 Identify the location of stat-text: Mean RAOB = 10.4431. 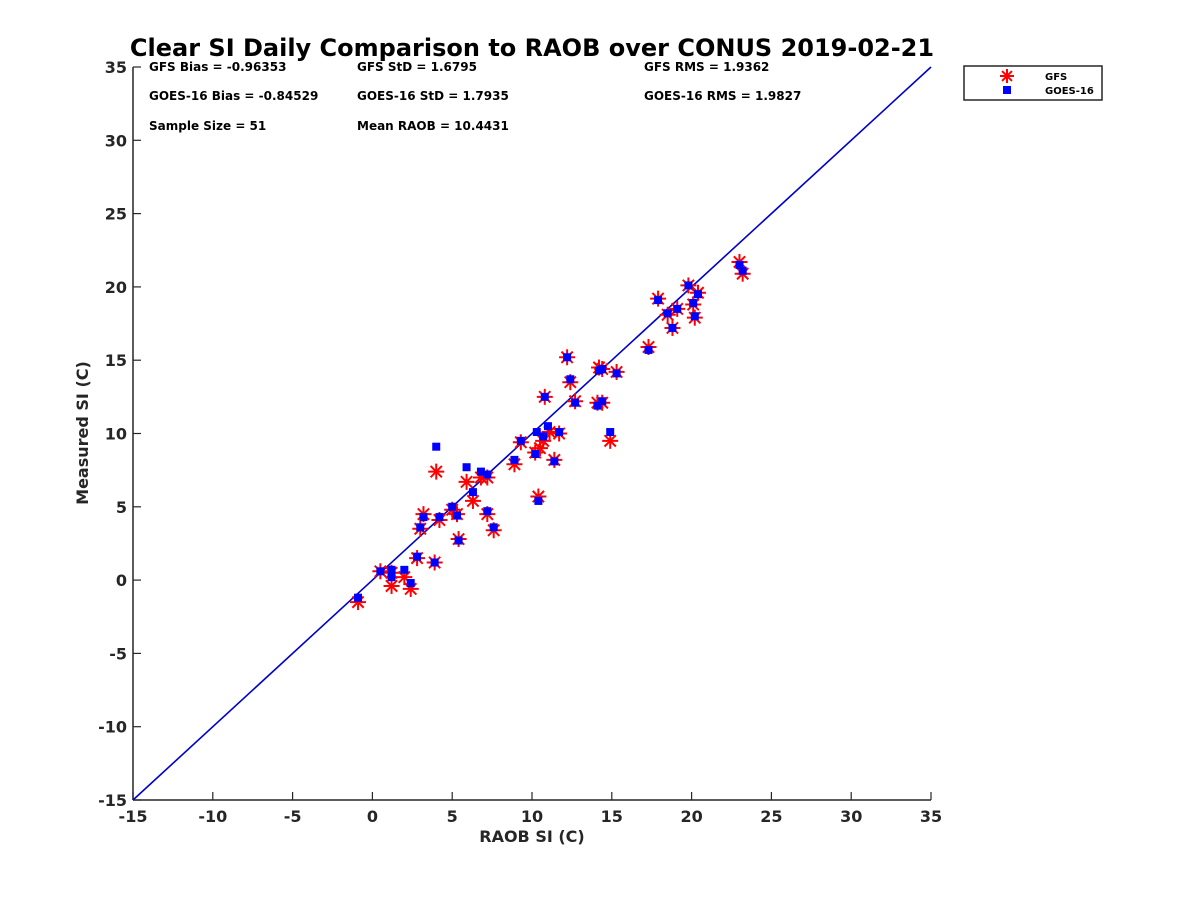
(433, 126).